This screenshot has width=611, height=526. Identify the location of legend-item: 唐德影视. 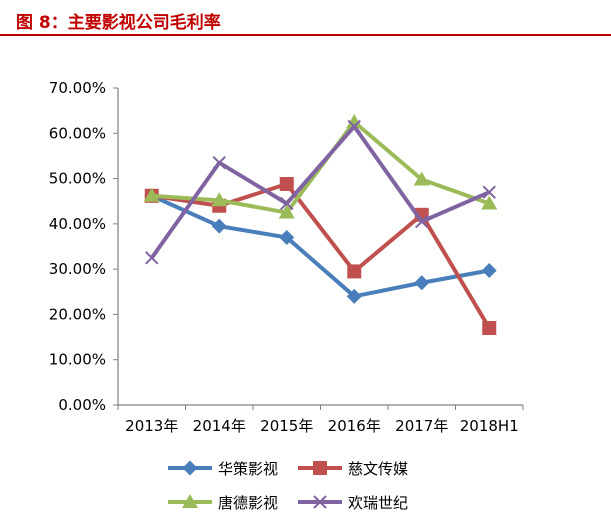
(223, 503).